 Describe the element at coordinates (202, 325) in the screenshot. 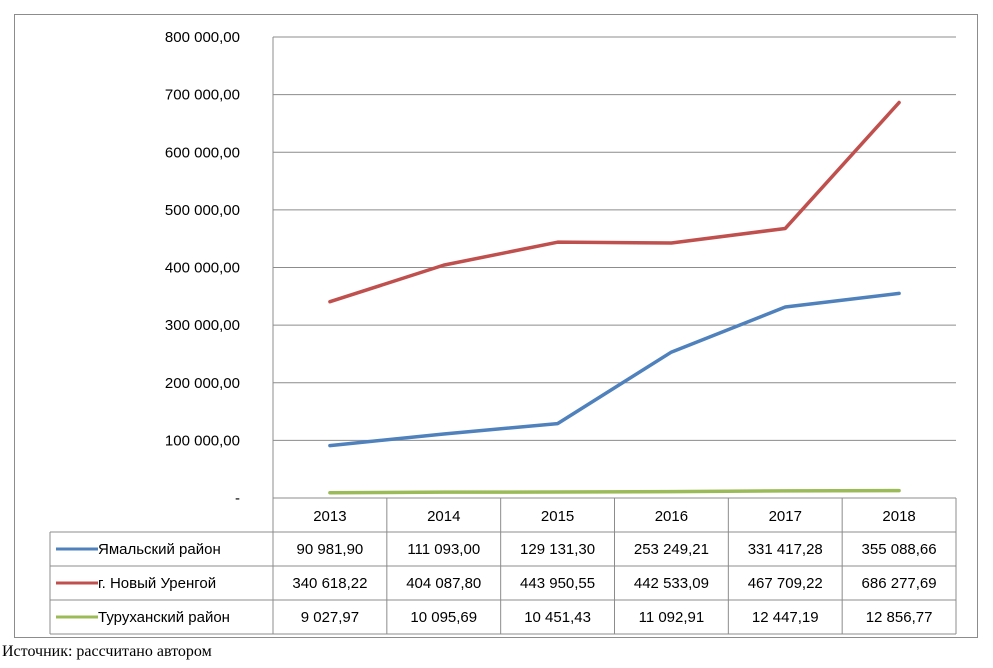

I see `y-tick-label: 300 000,00` at that location.